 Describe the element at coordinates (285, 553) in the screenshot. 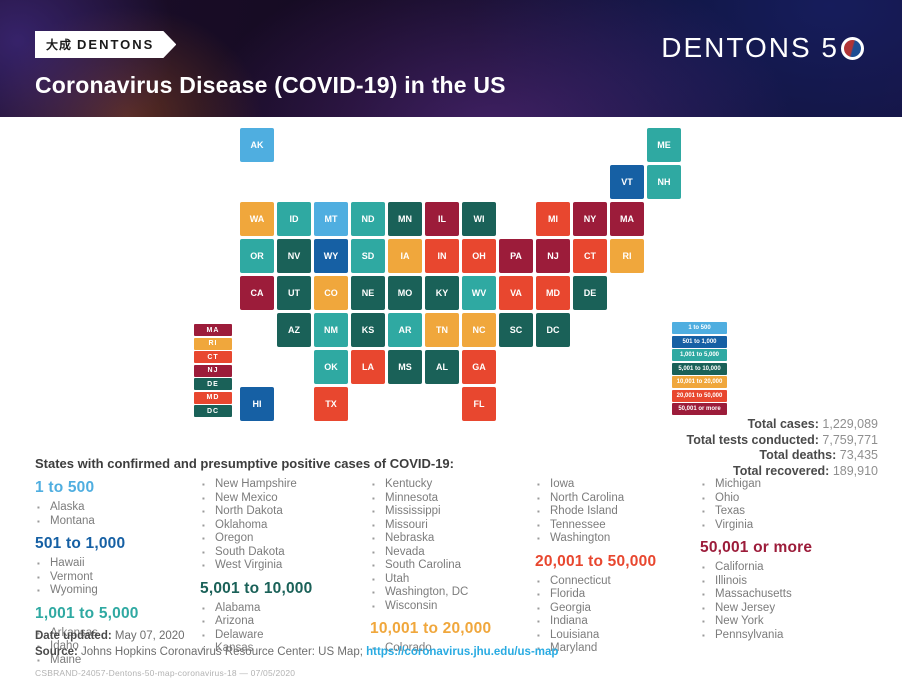

I see `state-list-item: South Dakota` at that location.